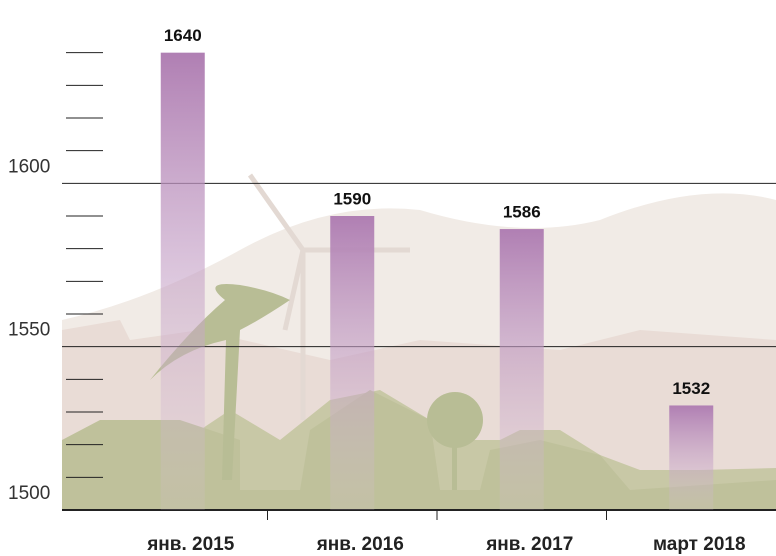  I want to click on x-tick-label: янв. 2017, so click(529, 544).